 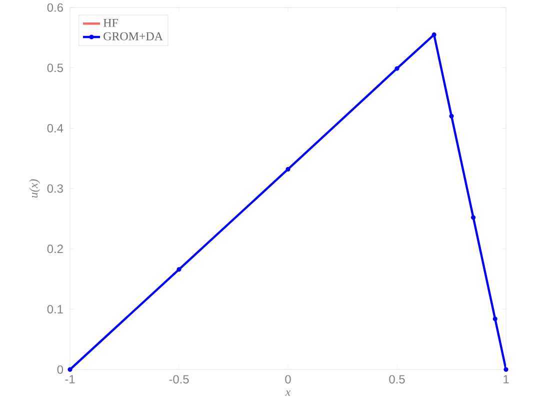 What do you see at coordinates (288, 393) in the screenshot?
I see `x-axis-title: x` at bounding box center [288, 393].